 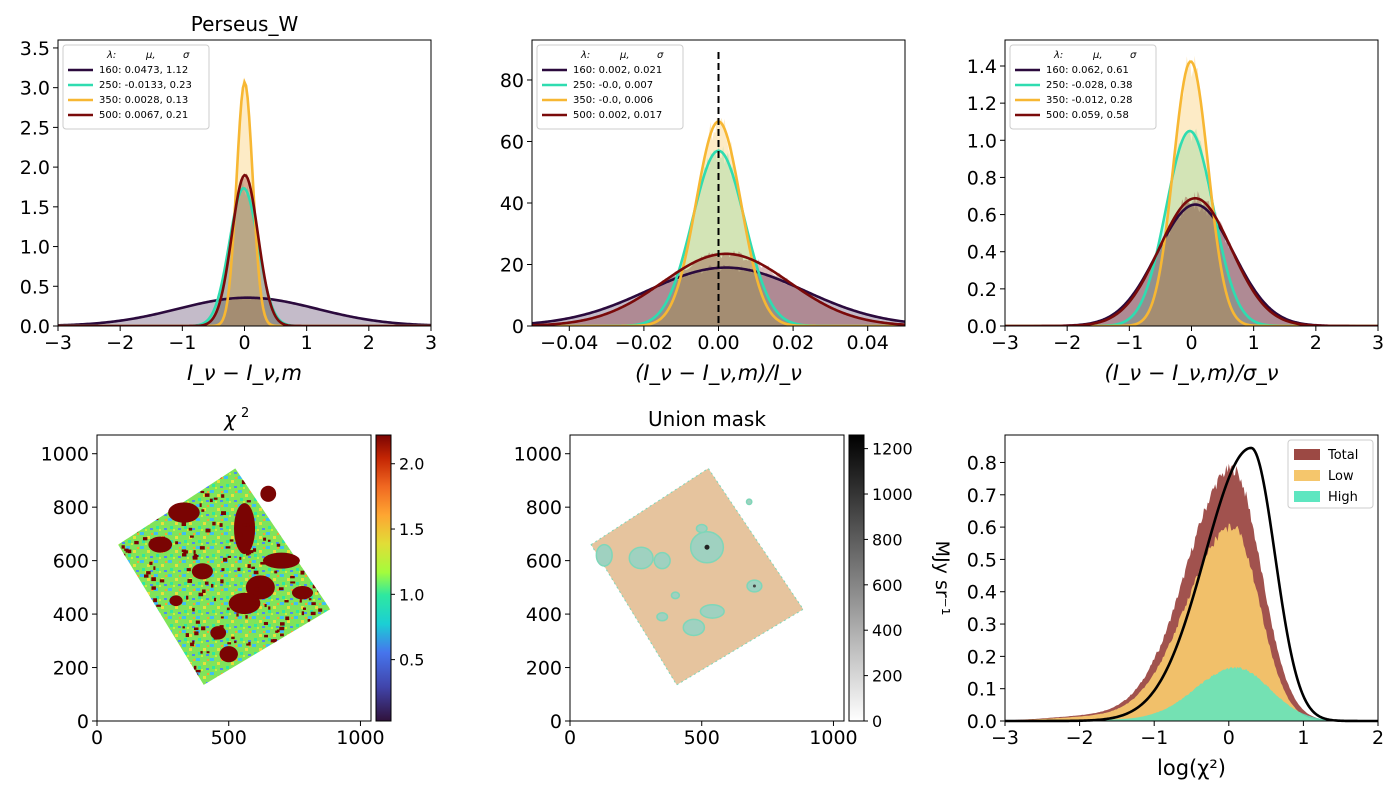 What do you see at coordinates (877, 721) in the screenshot?
I see `colorbar-tick-label: 0` at bounding box center [877, 721].